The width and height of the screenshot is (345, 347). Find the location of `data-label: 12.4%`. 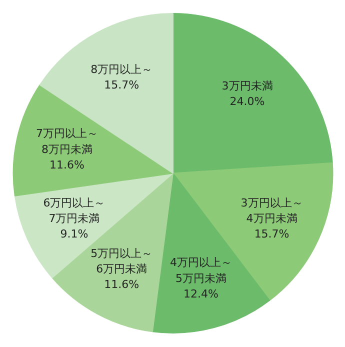

data-label: 12.4% is located at coordinates (201, 293).